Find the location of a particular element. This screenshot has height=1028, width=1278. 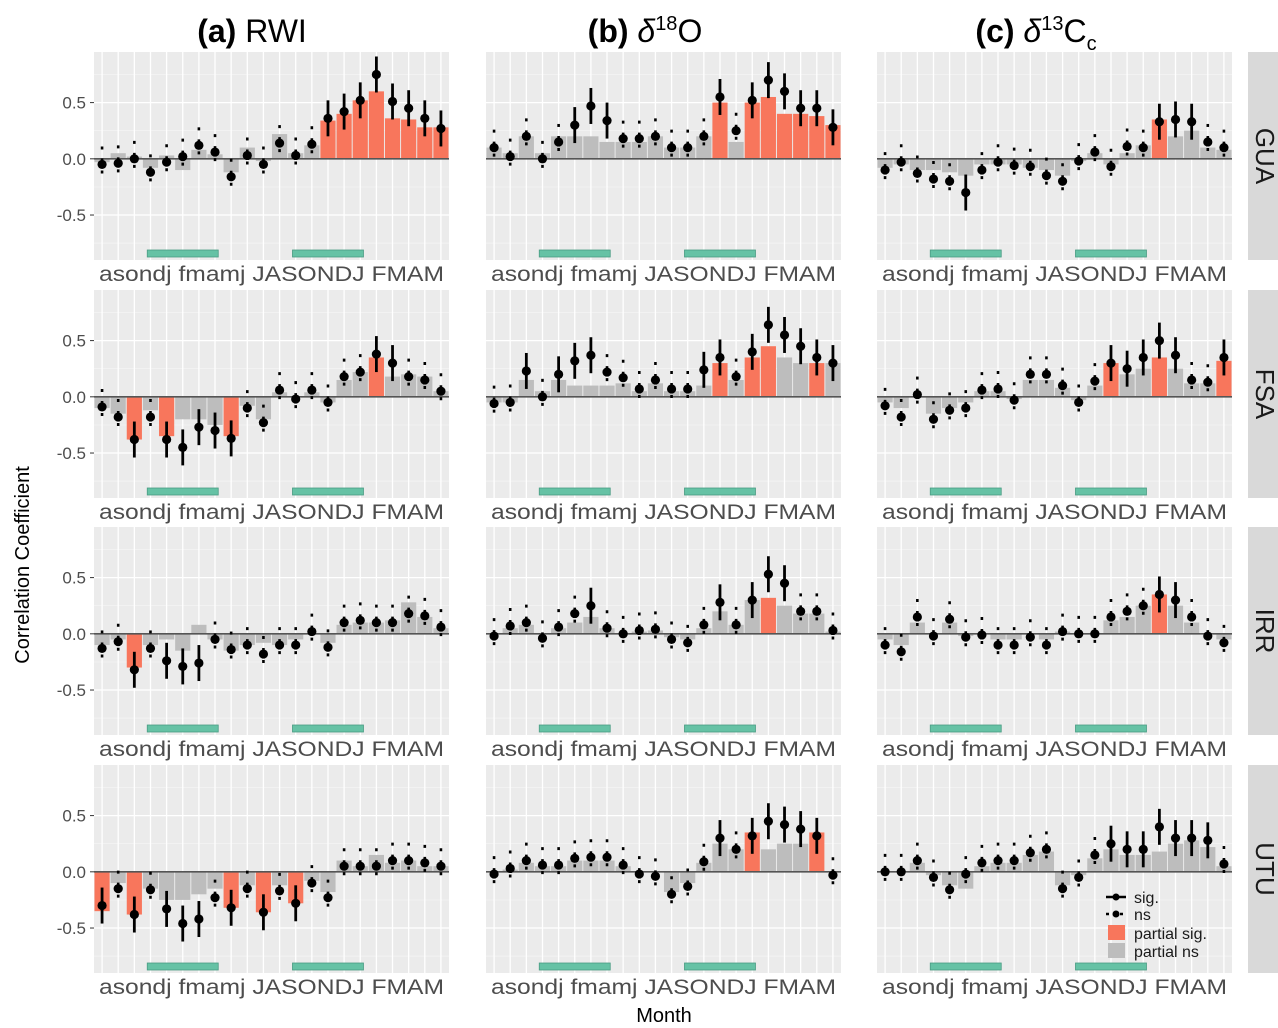

strip-utu is located at coordinates (1263, 869).